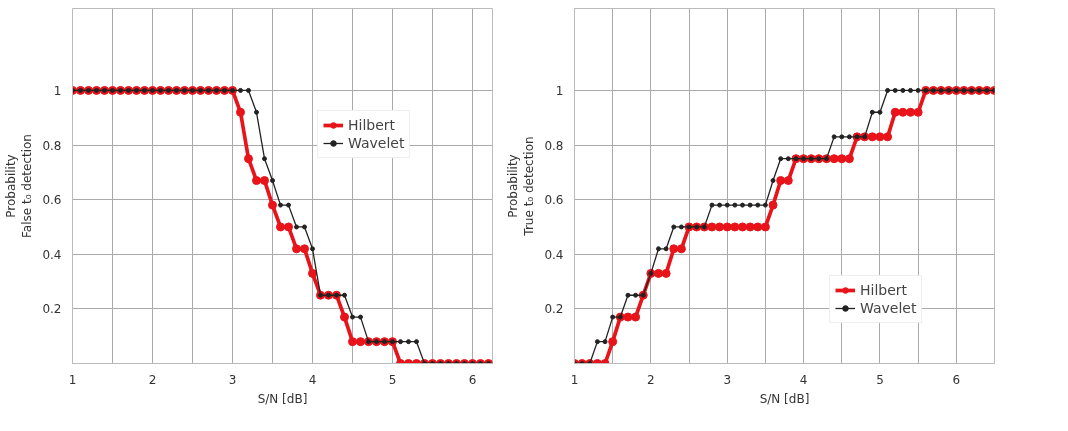  Describe the element at coordinates (19, 186) in the screenshot. I see `y-axis-title: Probability False t₀ detection` at that location.